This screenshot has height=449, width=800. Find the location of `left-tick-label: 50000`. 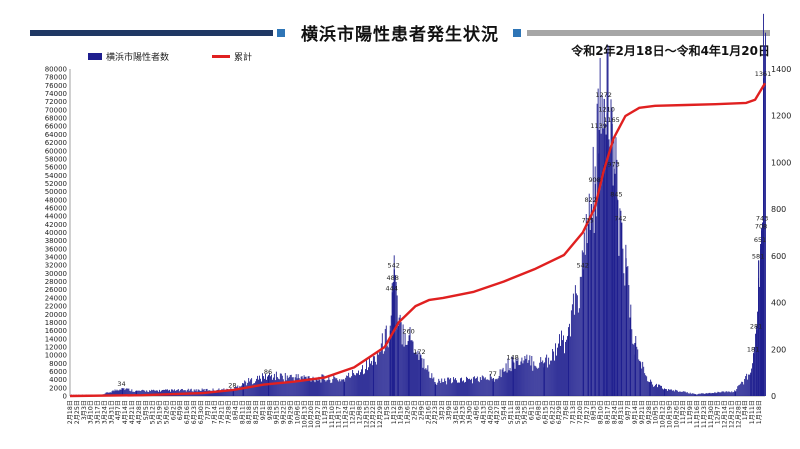

left-tick-label: 50000 is located at coordinates (56, 192).